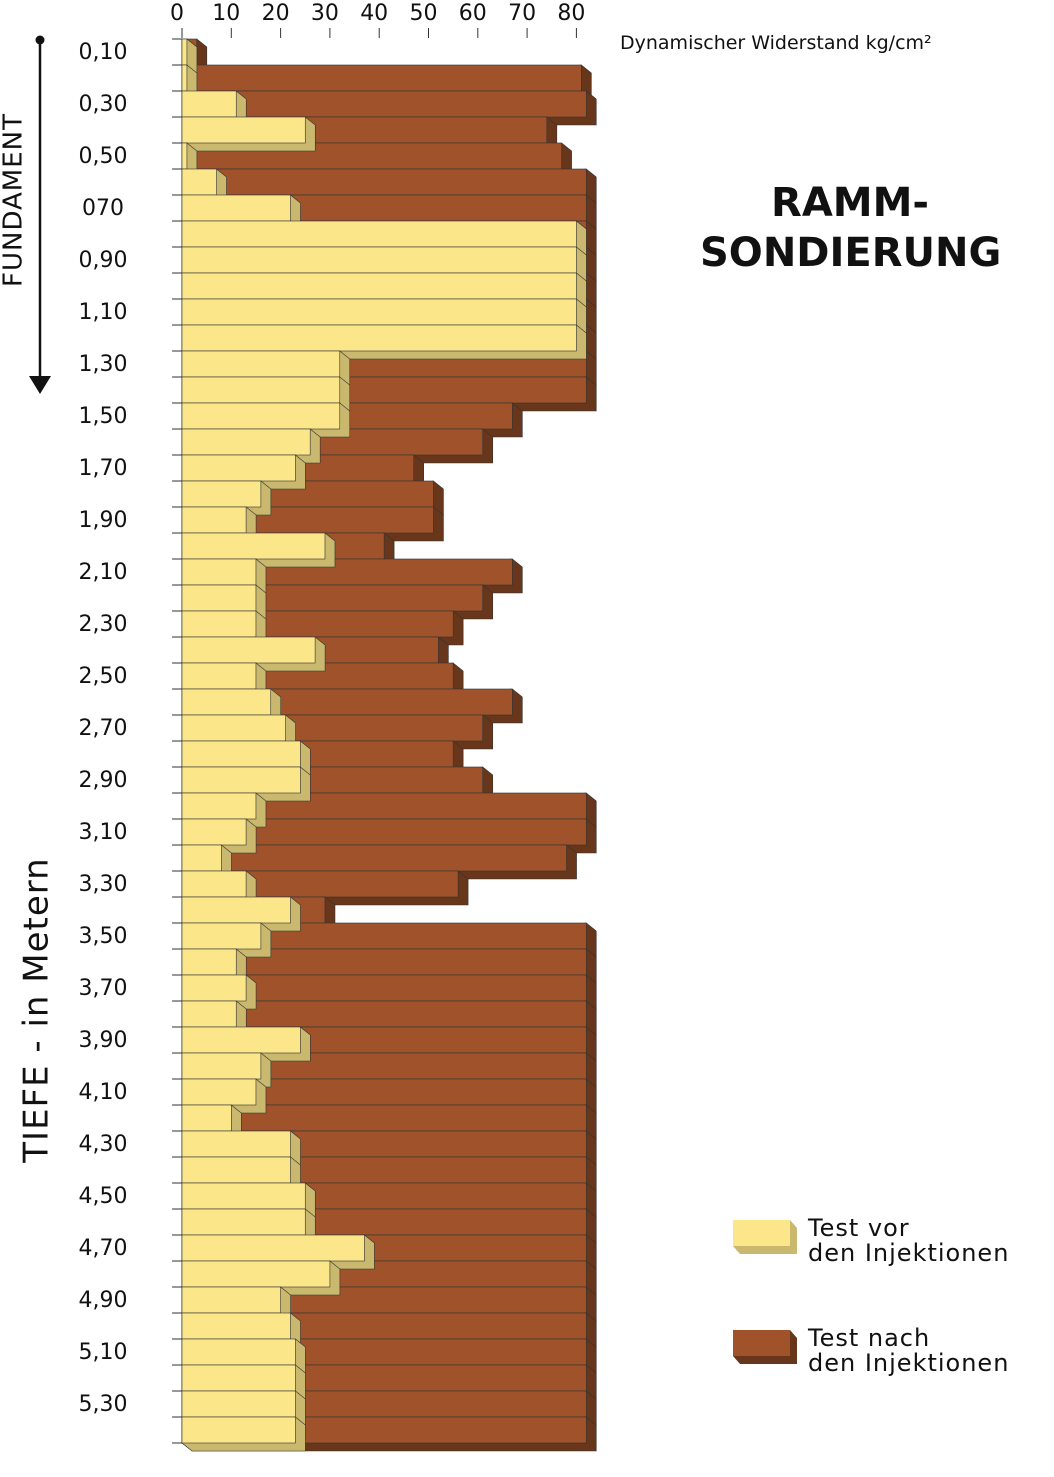 Image resolution: width=1054 pixels, height=1477 pixels. What do you see at coordinates (103, 364) in the screenshot?
I see `y-tick-label: 1,30` at bounding box center [103, 364].